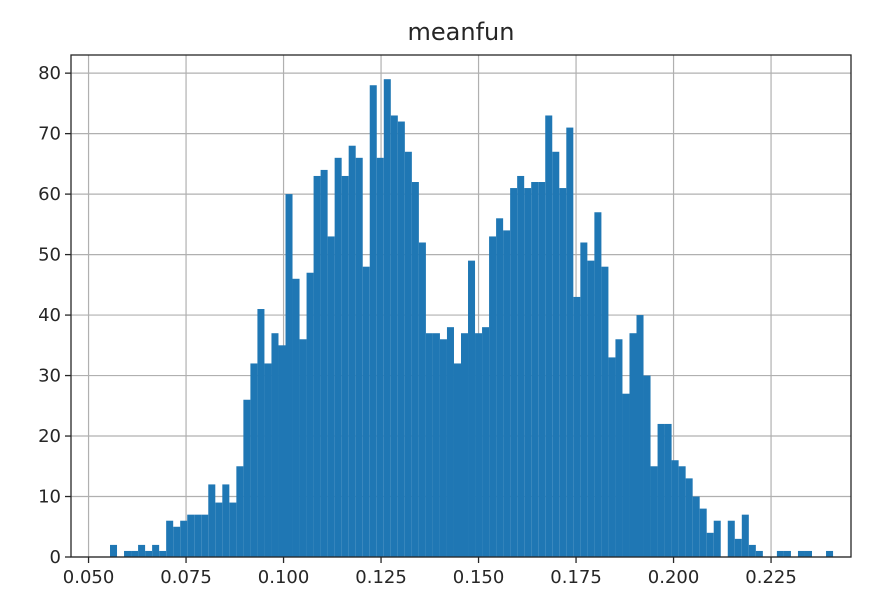 This screenshot has width=887, height=607. I want to click on y-tick-label: 40, so click(49, 315).